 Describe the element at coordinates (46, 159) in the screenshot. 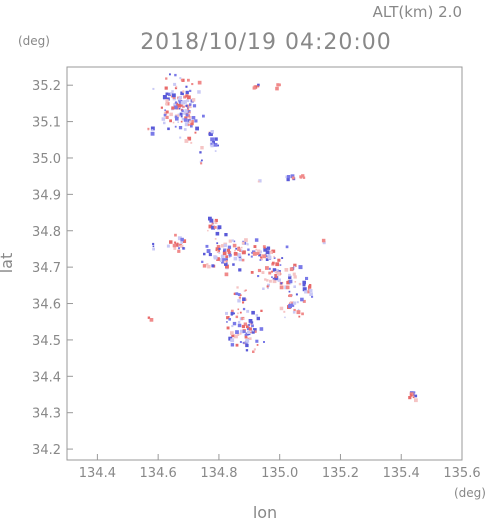

I see `y-tick-label: 35.0` at that location.